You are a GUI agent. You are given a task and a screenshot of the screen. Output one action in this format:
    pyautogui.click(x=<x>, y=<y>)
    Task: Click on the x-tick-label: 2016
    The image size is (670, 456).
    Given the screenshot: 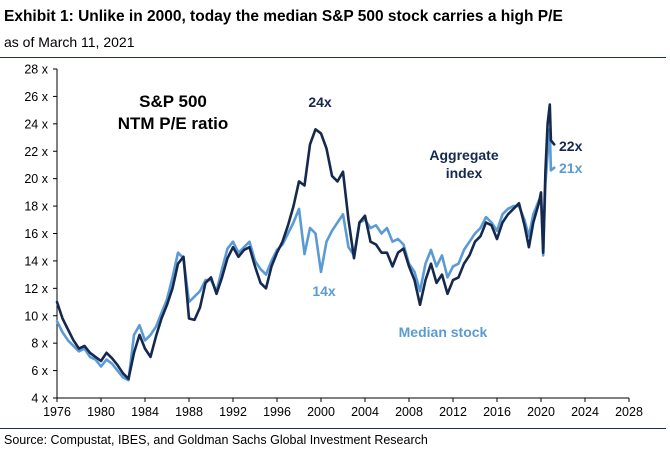 What is the action you would take?
    pyautogui.click(x=497, y=412)
    